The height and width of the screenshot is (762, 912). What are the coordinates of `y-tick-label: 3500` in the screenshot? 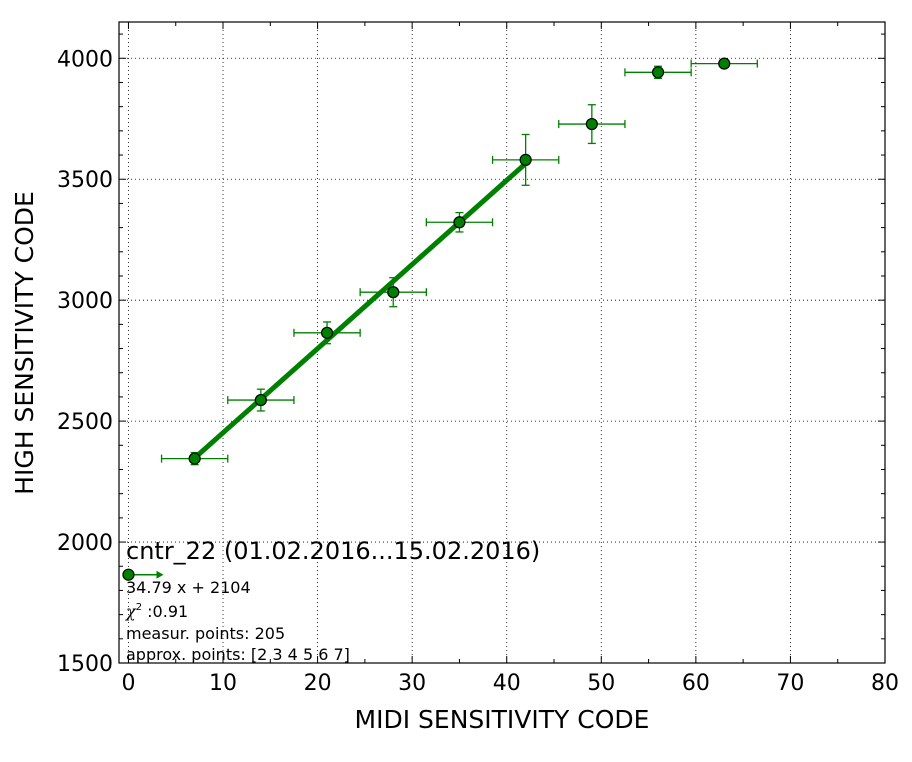 It's located at (85, 180).